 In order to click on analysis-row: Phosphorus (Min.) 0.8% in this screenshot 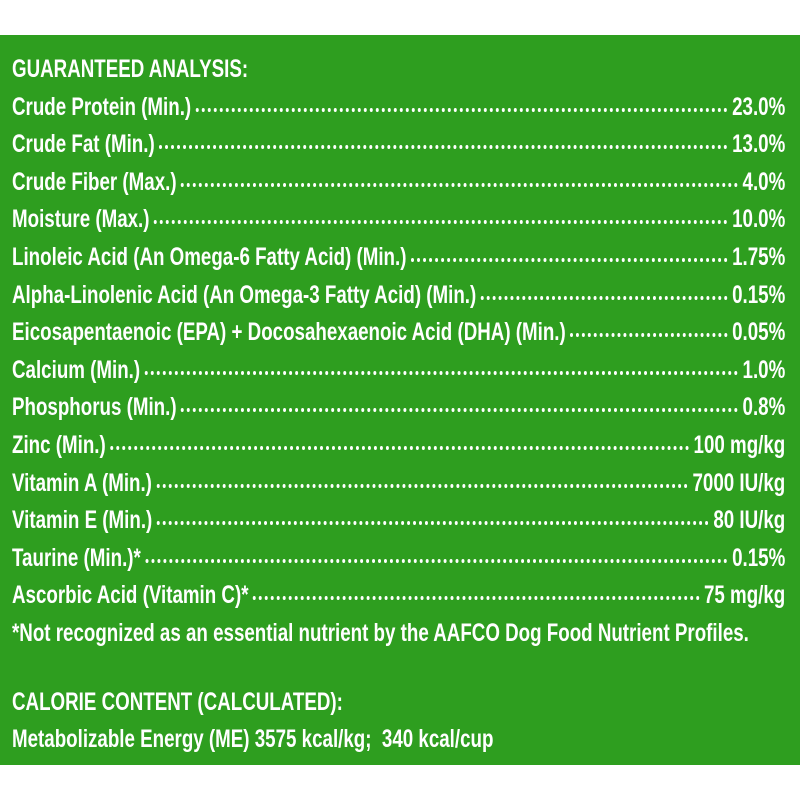, I will do `click(398, 408)`.